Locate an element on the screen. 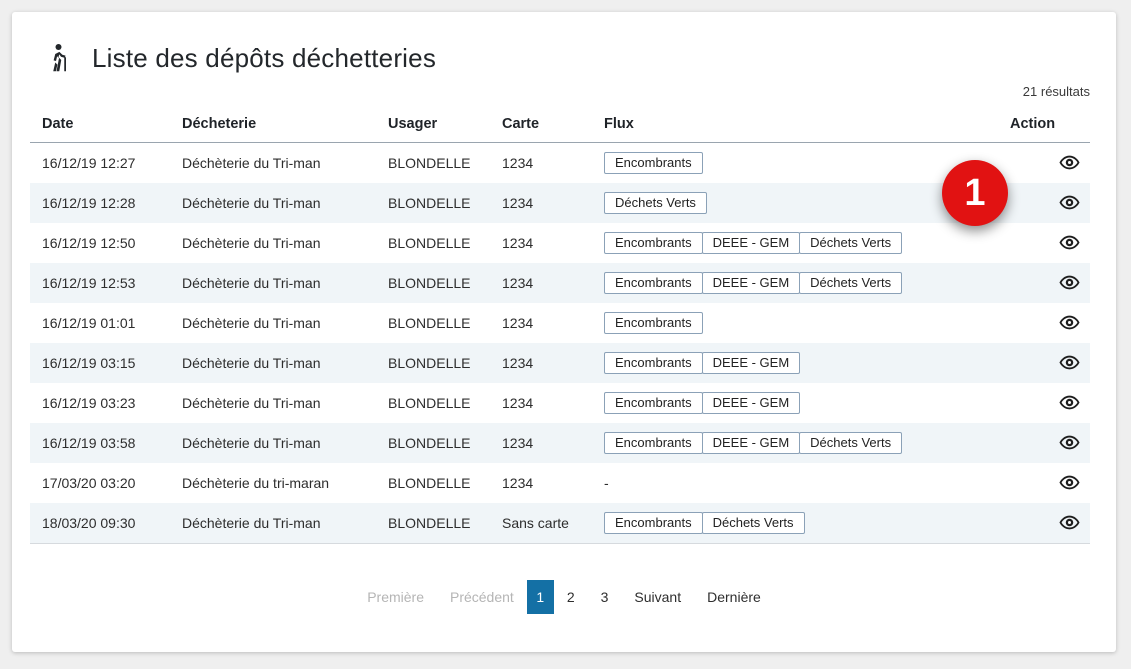 Image resolution: width=1131 pixels, height=669 pixels. column-header-flux: Flux is located at coordinates (619, 124).